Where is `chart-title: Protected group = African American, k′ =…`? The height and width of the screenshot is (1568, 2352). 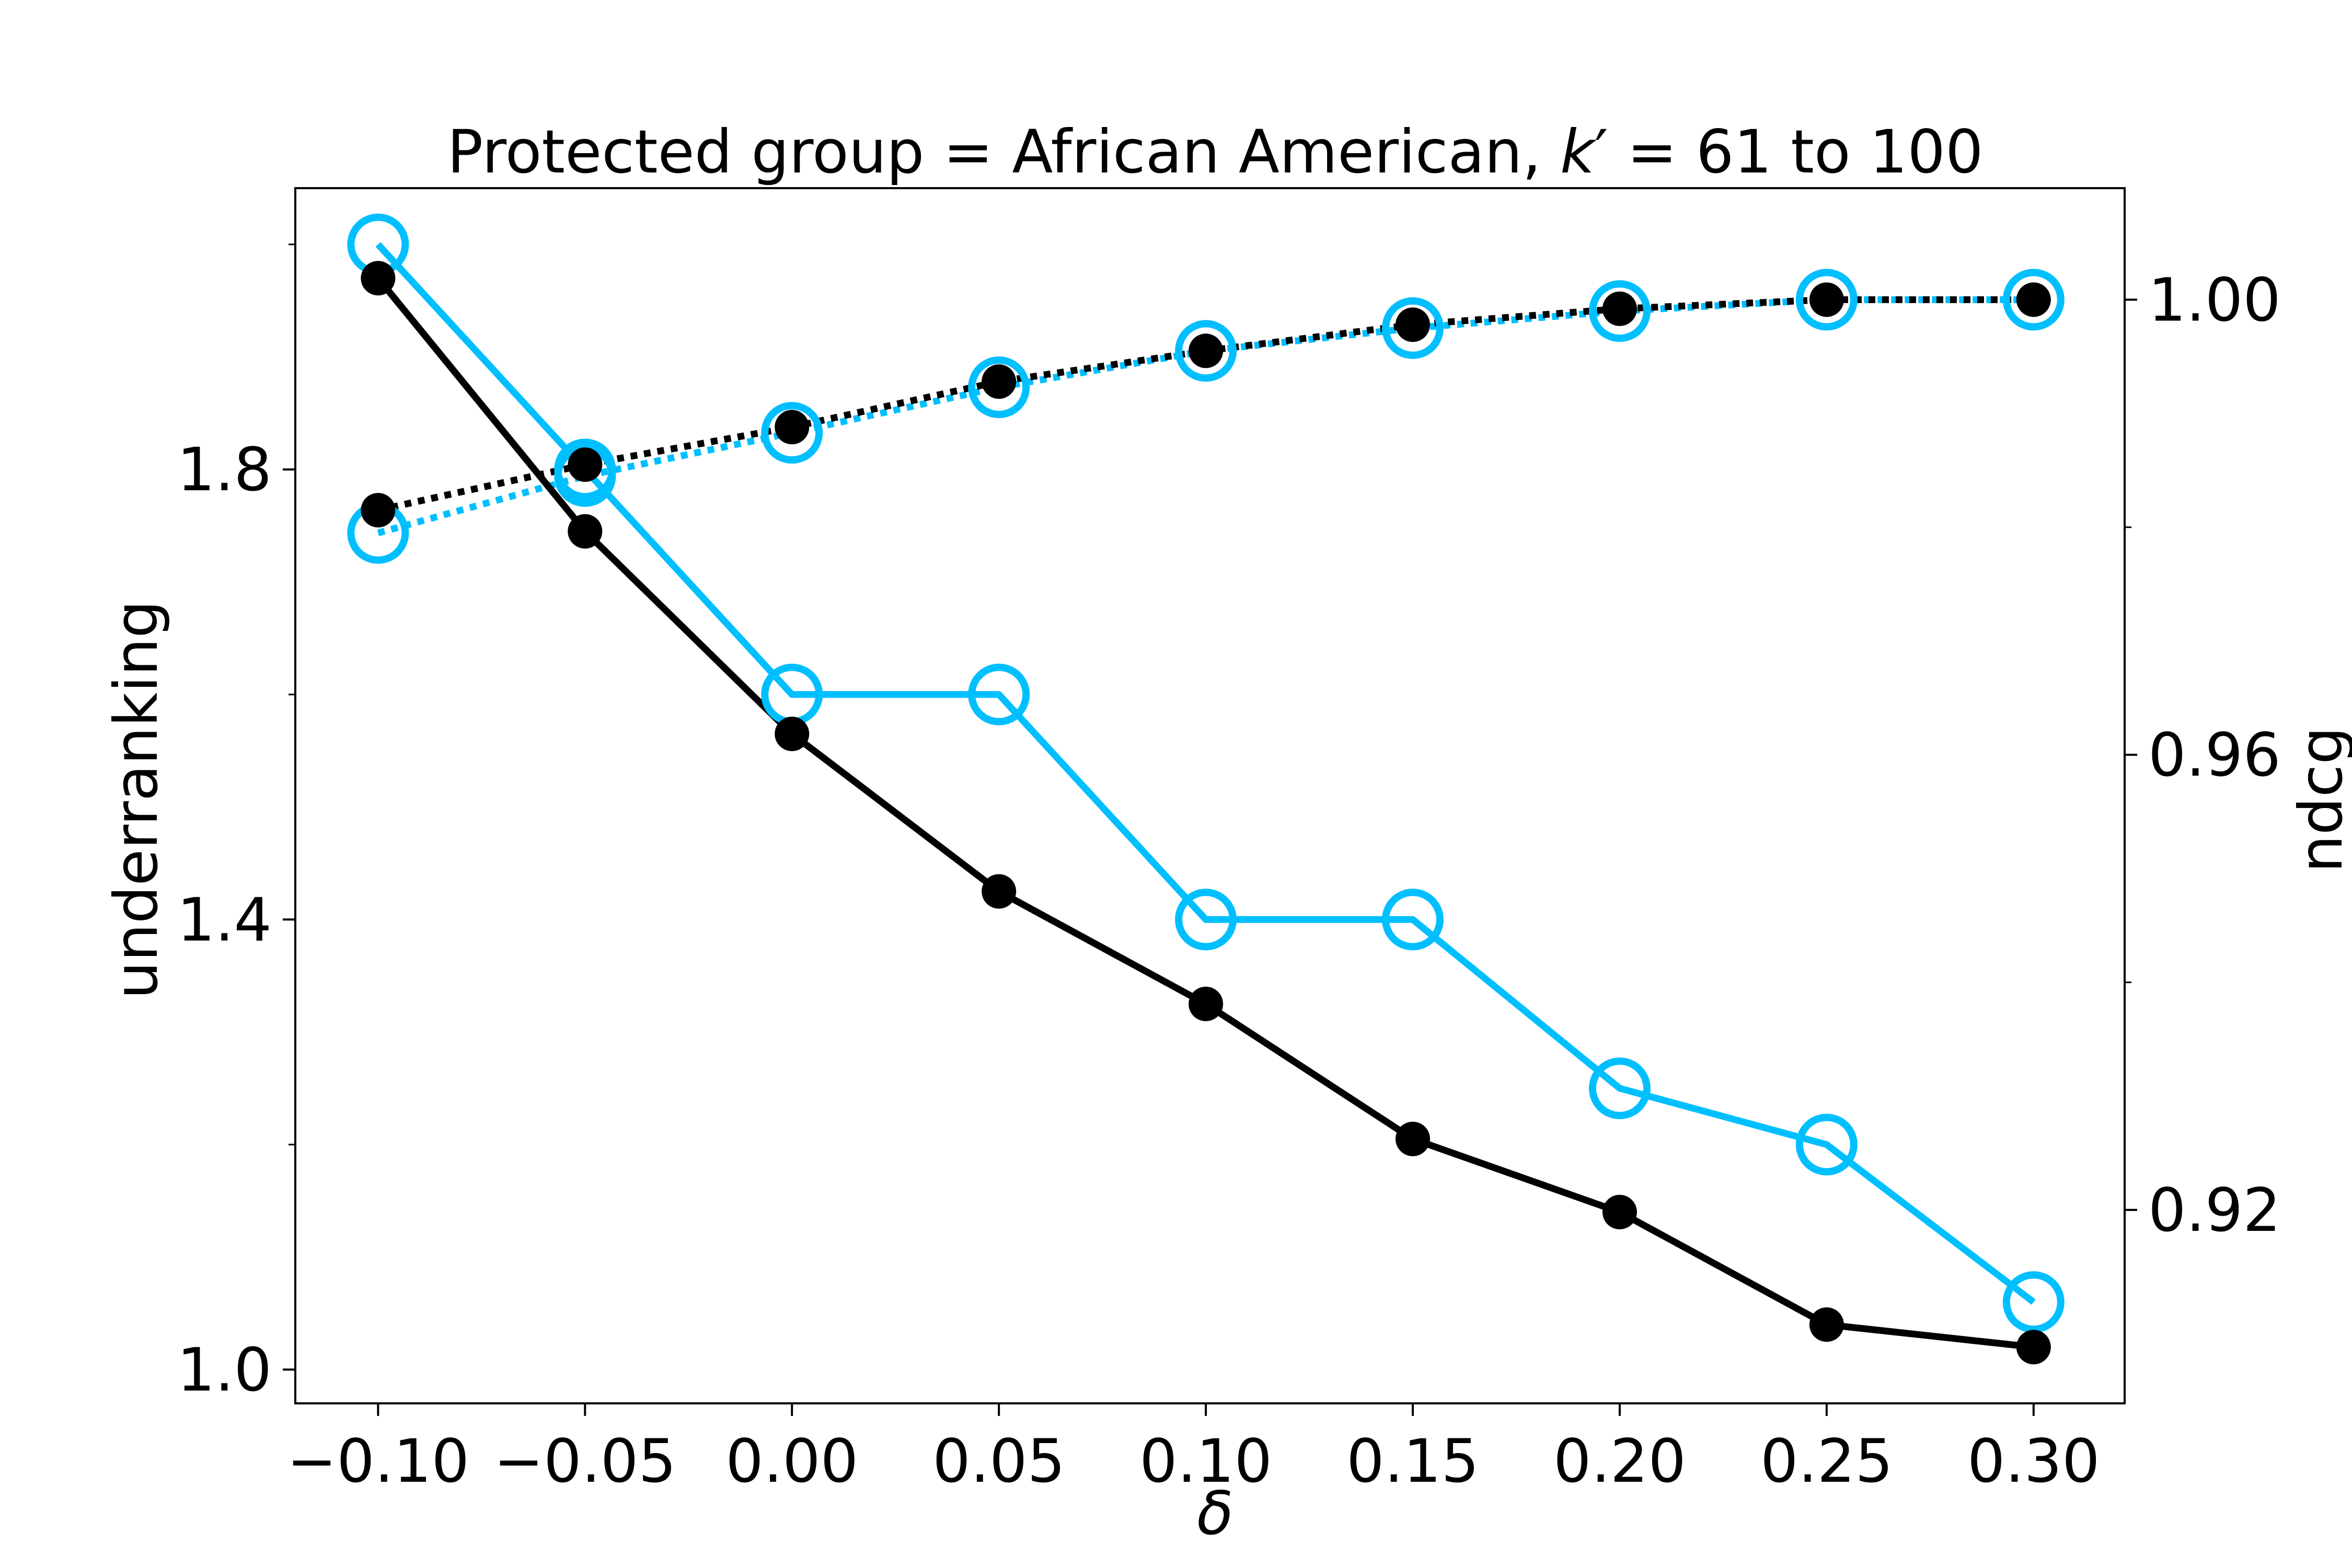
chart-title: Protected group = African American, k′ =… is located at coordinates (1215, 152).